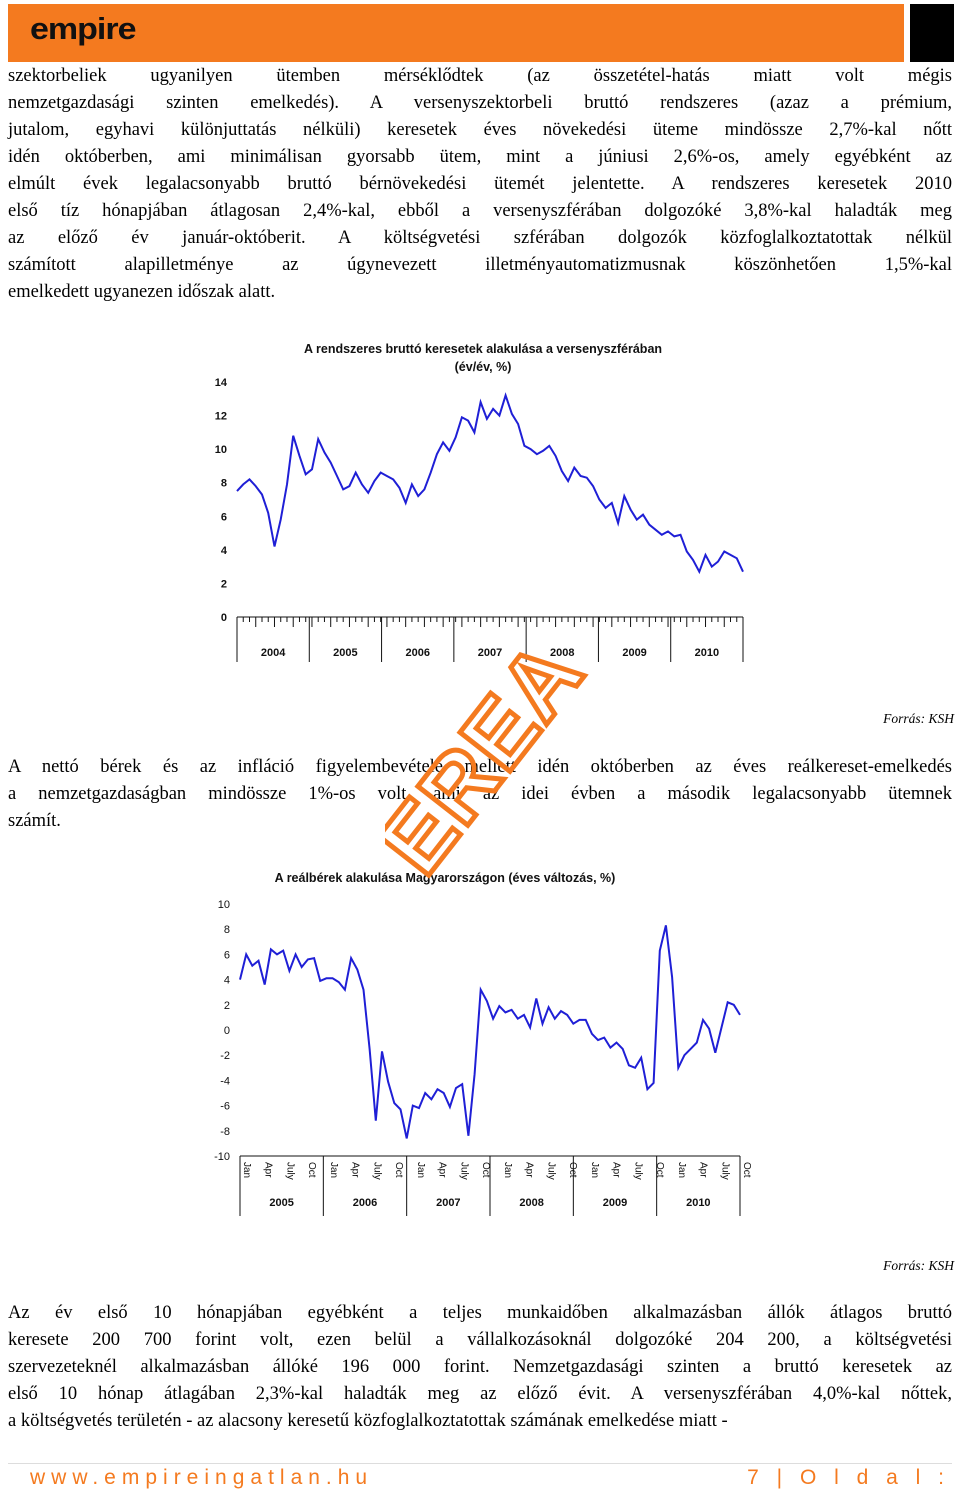 Image resolution: width=960 pixels, height=1493 pixels. What do you see at coordinates (698, 1203) in the screenshot?
I see `chart2-year-label: 2010` at bounding box center [698, 1203].